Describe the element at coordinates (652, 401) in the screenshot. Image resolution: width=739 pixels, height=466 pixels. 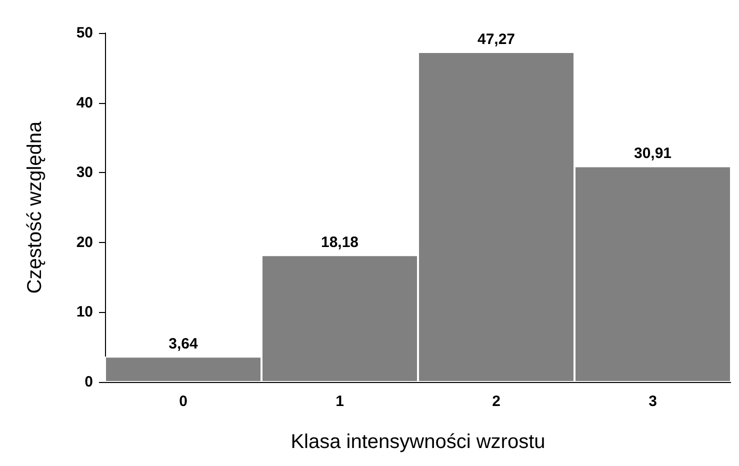
I see `x-tick-label: 3` at that location.